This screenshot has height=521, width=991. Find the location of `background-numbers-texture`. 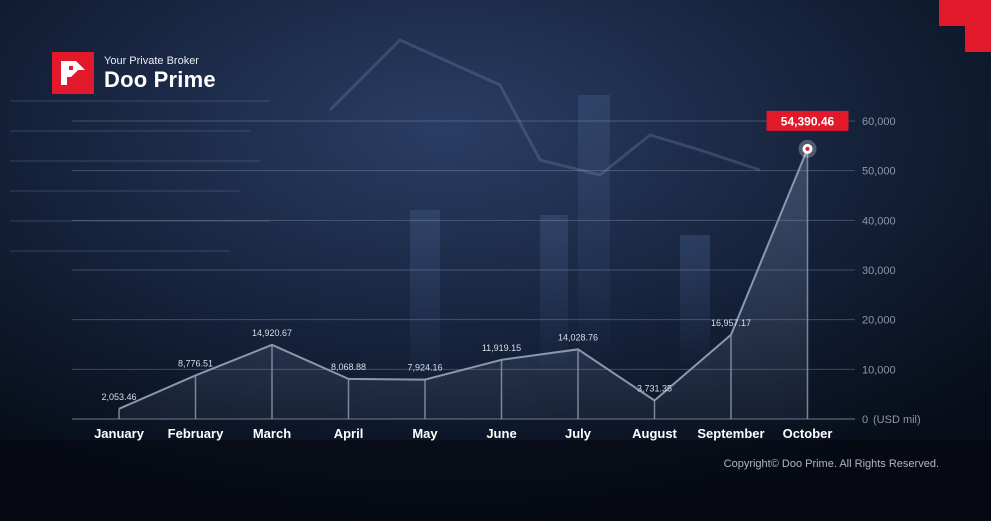

background-numbers-texture is located at coordinates (140, 176).